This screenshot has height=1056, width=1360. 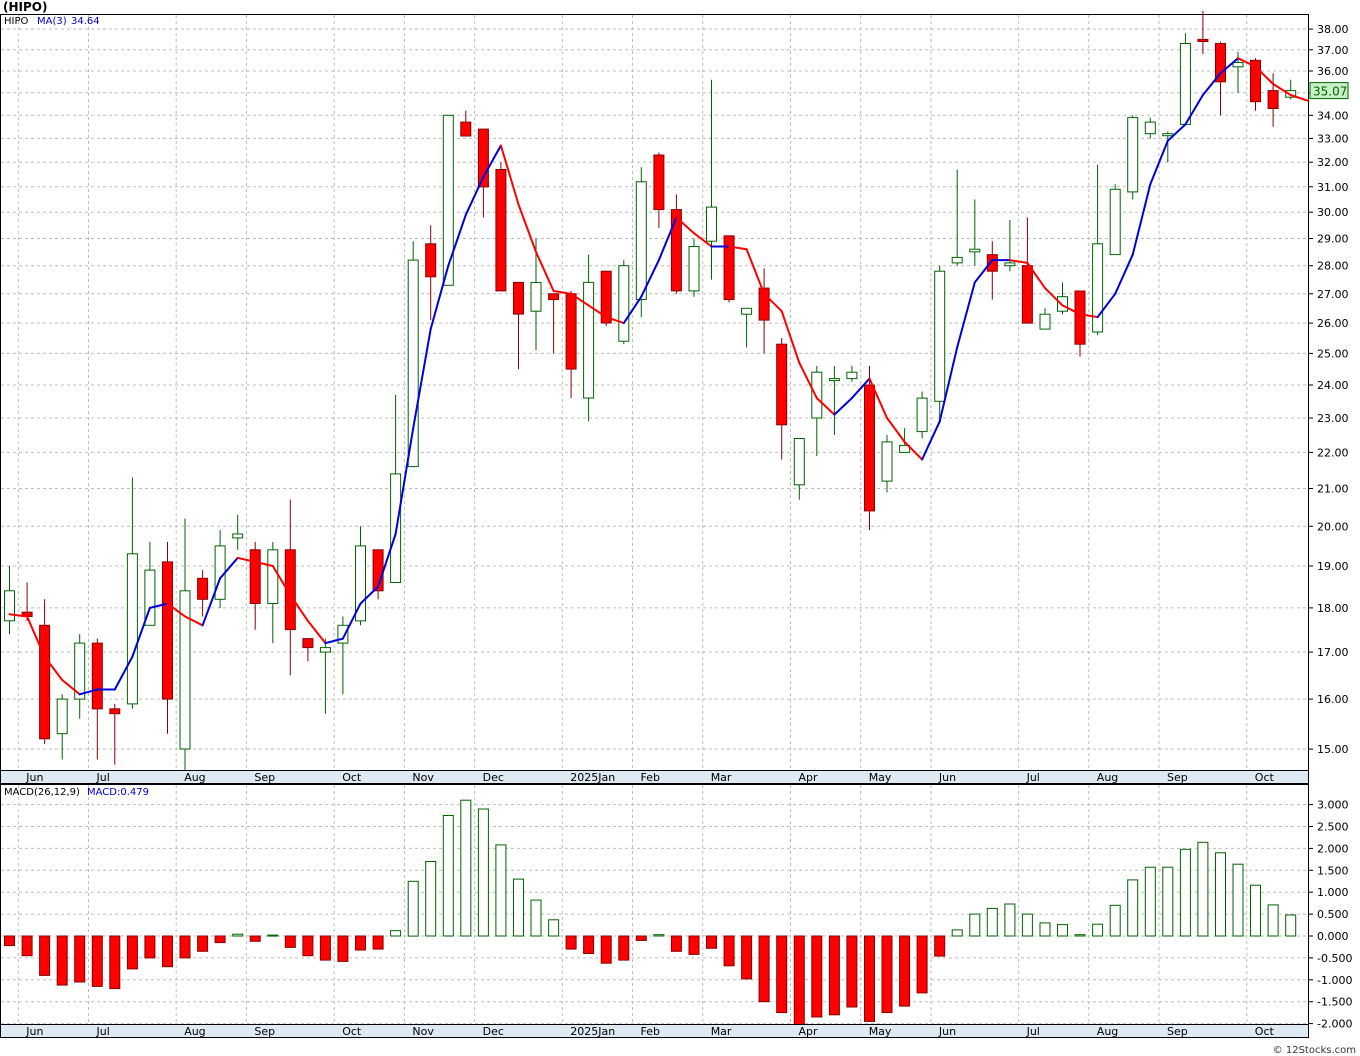 I want to click on price-y-tick-label: 20.00, so click(x=1333, y=526).